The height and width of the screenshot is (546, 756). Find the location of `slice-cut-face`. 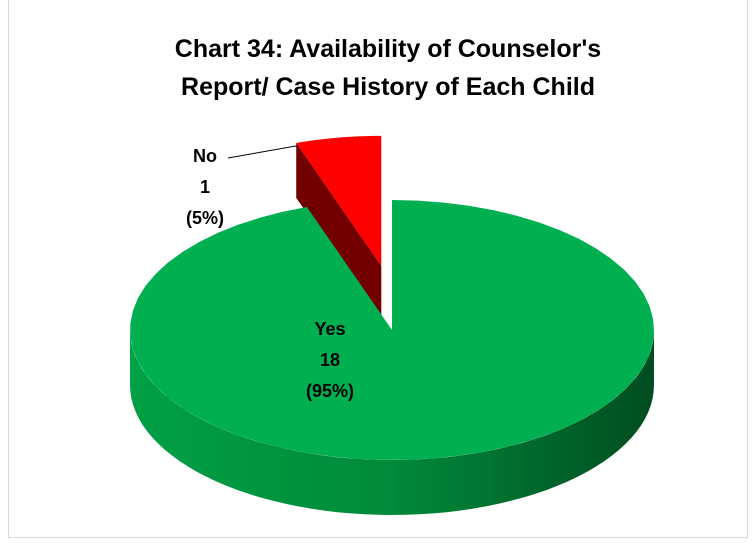

slice-cut-face is located at coordinates (339, 231).